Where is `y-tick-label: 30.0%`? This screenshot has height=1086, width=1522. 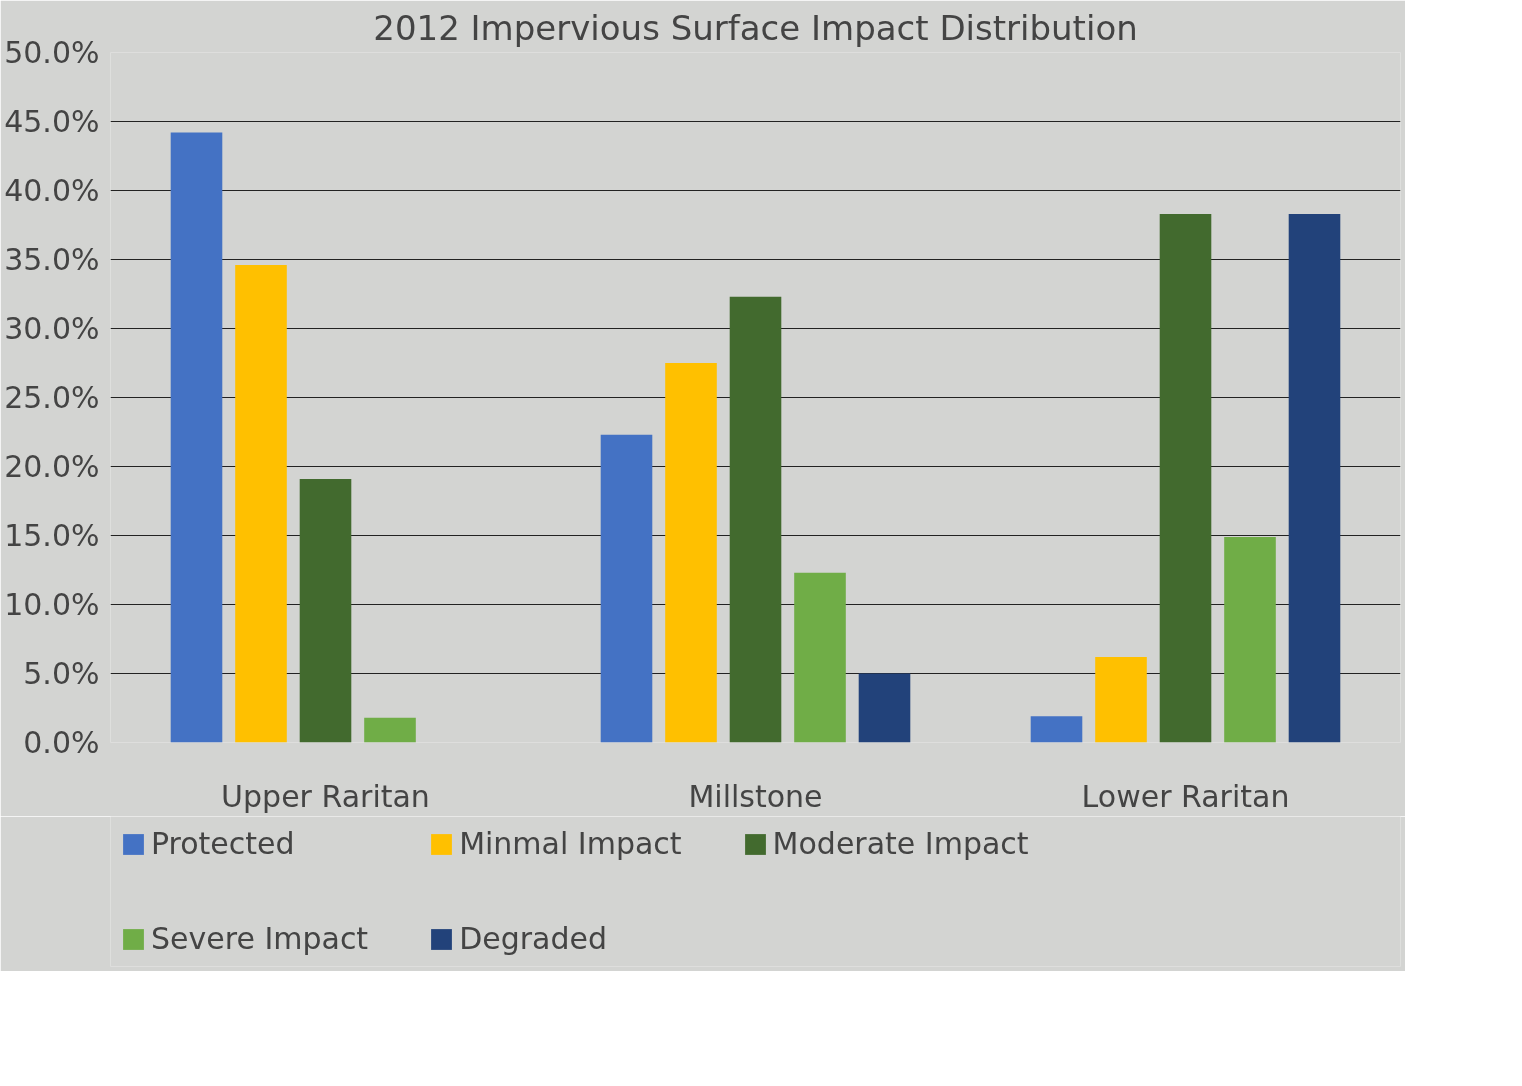
y-tick-label: 30.0% is located at coordinates (52, 328).